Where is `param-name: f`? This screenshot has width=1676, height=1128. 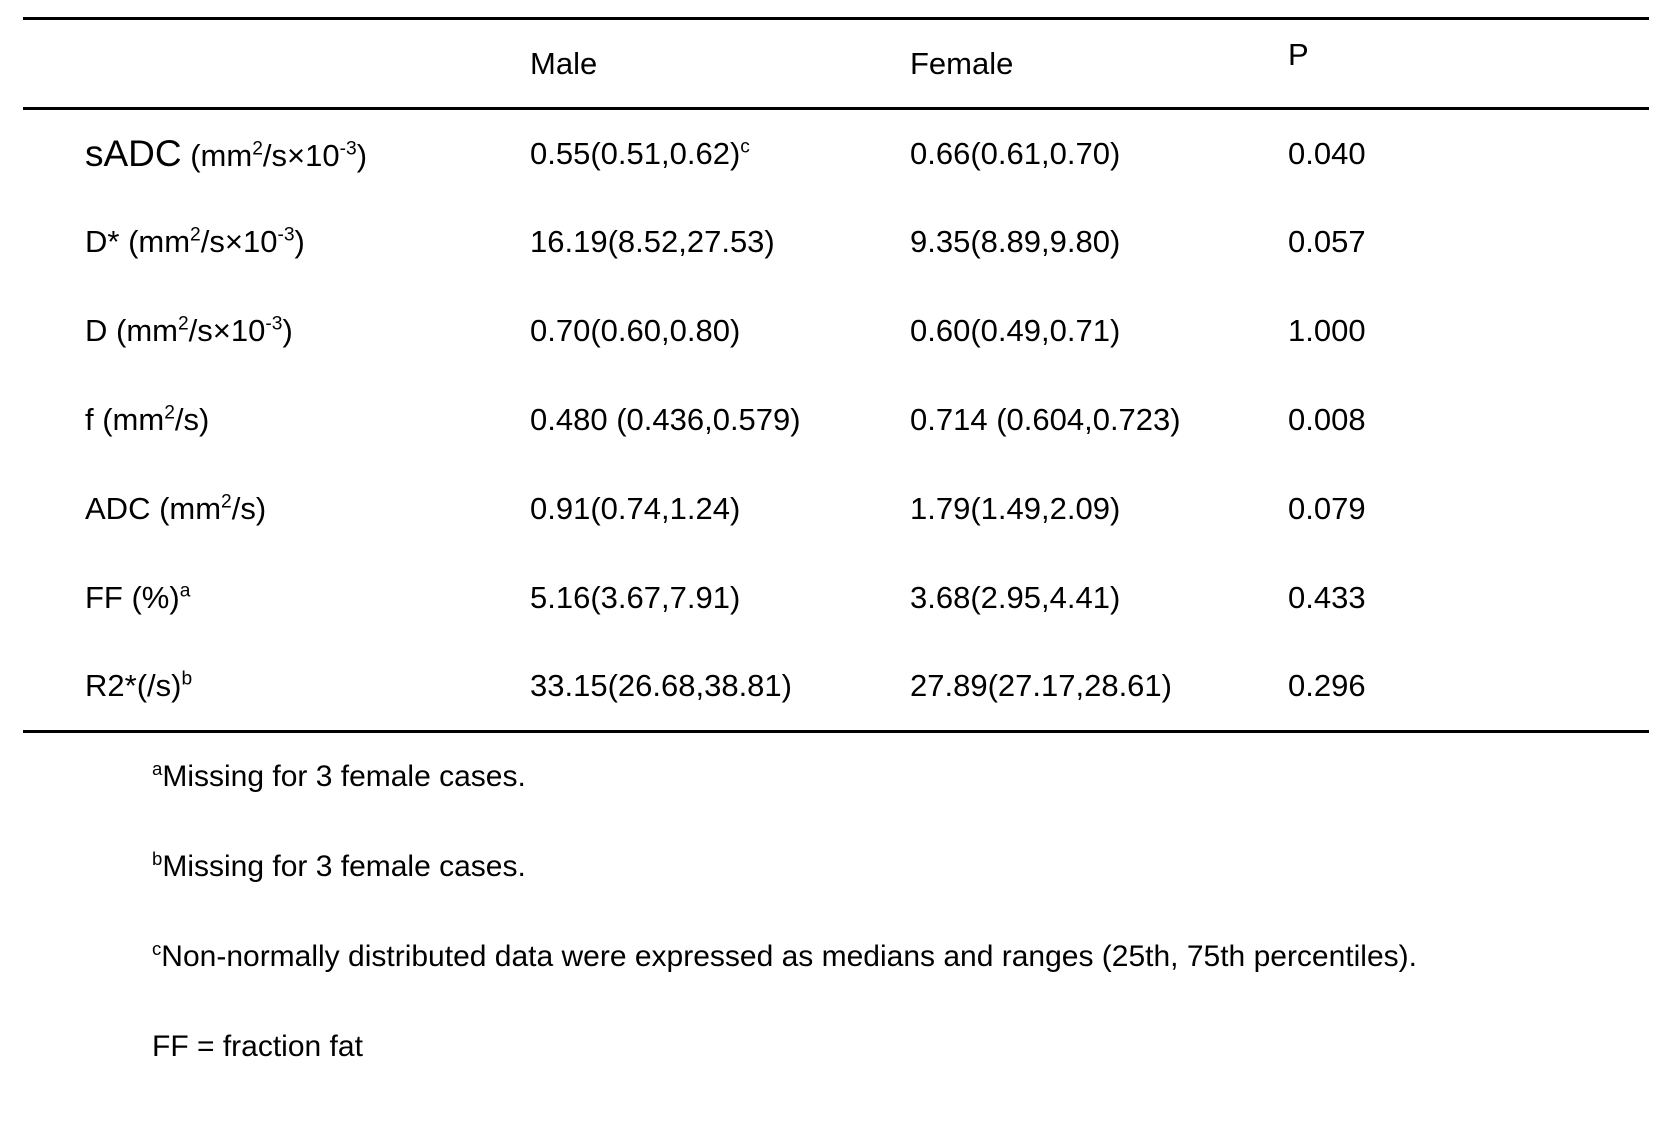
param-name: f is located at coordinates (89, 419).